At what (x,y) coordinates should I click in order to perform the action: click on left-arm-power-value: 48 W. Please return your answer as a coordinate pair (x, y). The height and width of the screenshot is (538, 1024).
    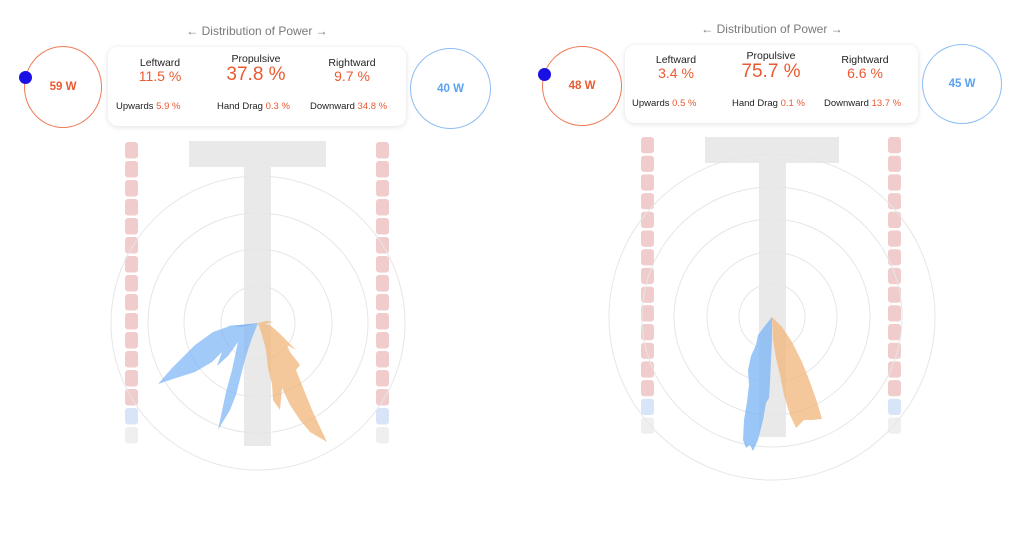
    Looking at the image, I should click on (582, 86).